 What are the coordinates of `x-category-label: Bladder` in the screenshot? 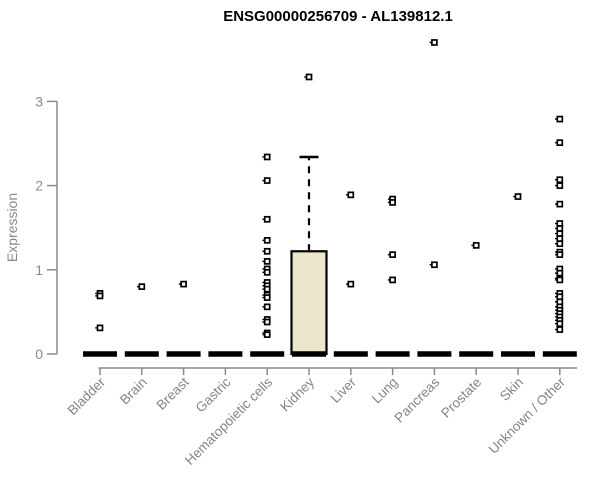 It's located at (87, 396).